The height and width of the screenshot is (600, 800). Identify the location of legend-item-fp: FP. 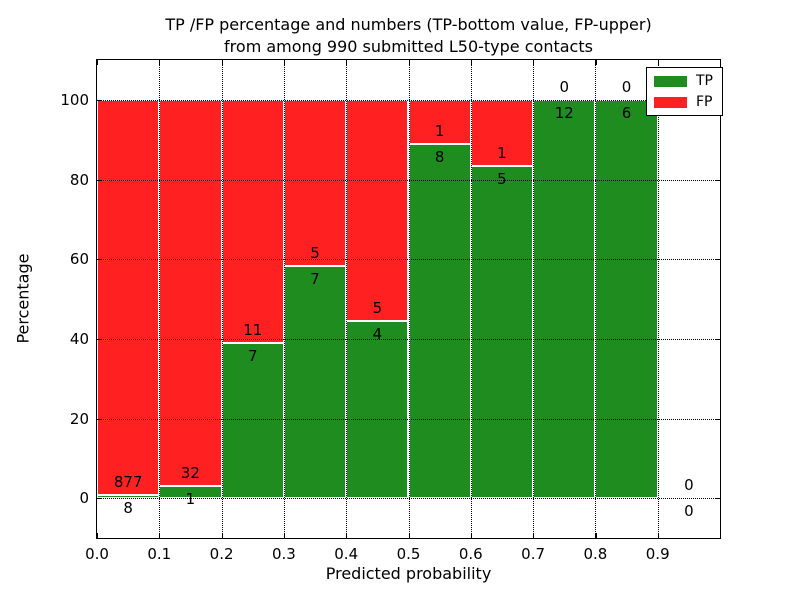
(683, 102).